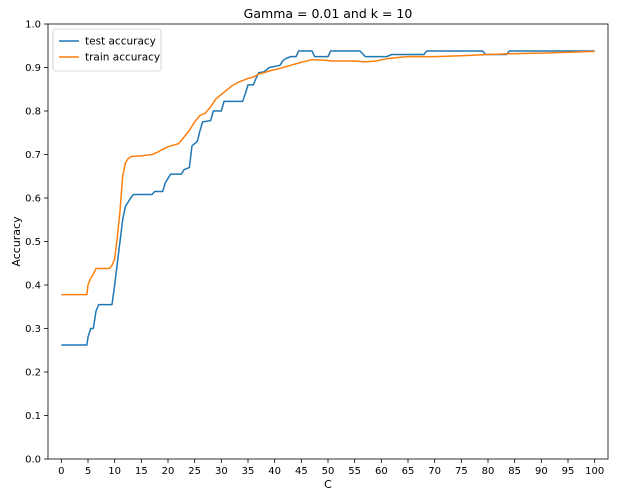 Image resolution: width=636 pixels, height=498 pixels. I want to click on x-tick-label: 35, so click(248, 471).